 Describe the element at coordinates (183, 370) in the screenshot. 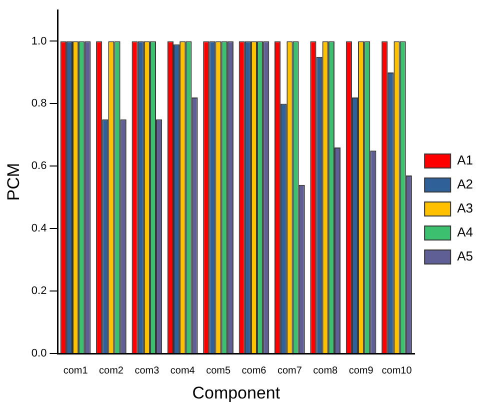

I see `x-tick-label: com4` at that location.